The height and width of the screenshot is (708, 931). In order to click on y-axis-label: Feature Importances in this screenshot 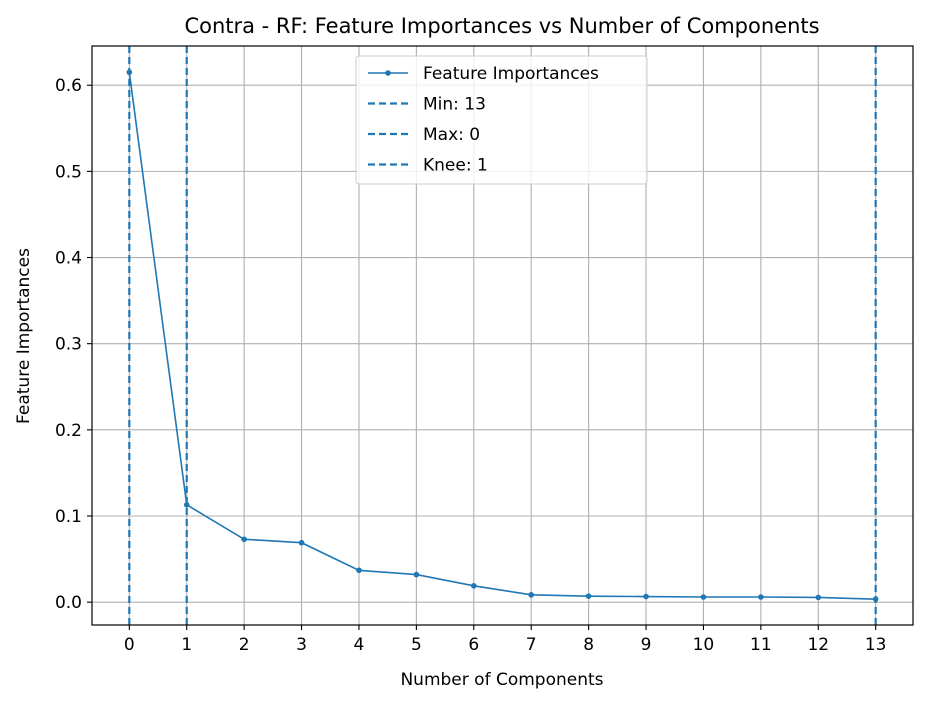, I will do `click(24, 336)`.